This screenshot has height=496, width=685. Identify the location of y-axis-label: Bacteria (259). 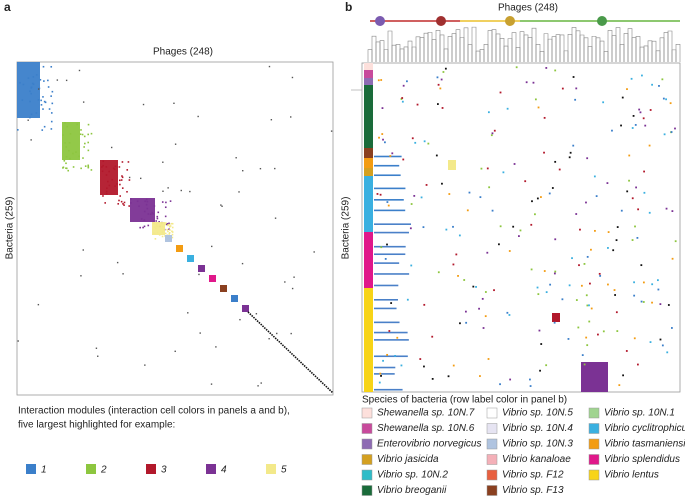
(10, 228).